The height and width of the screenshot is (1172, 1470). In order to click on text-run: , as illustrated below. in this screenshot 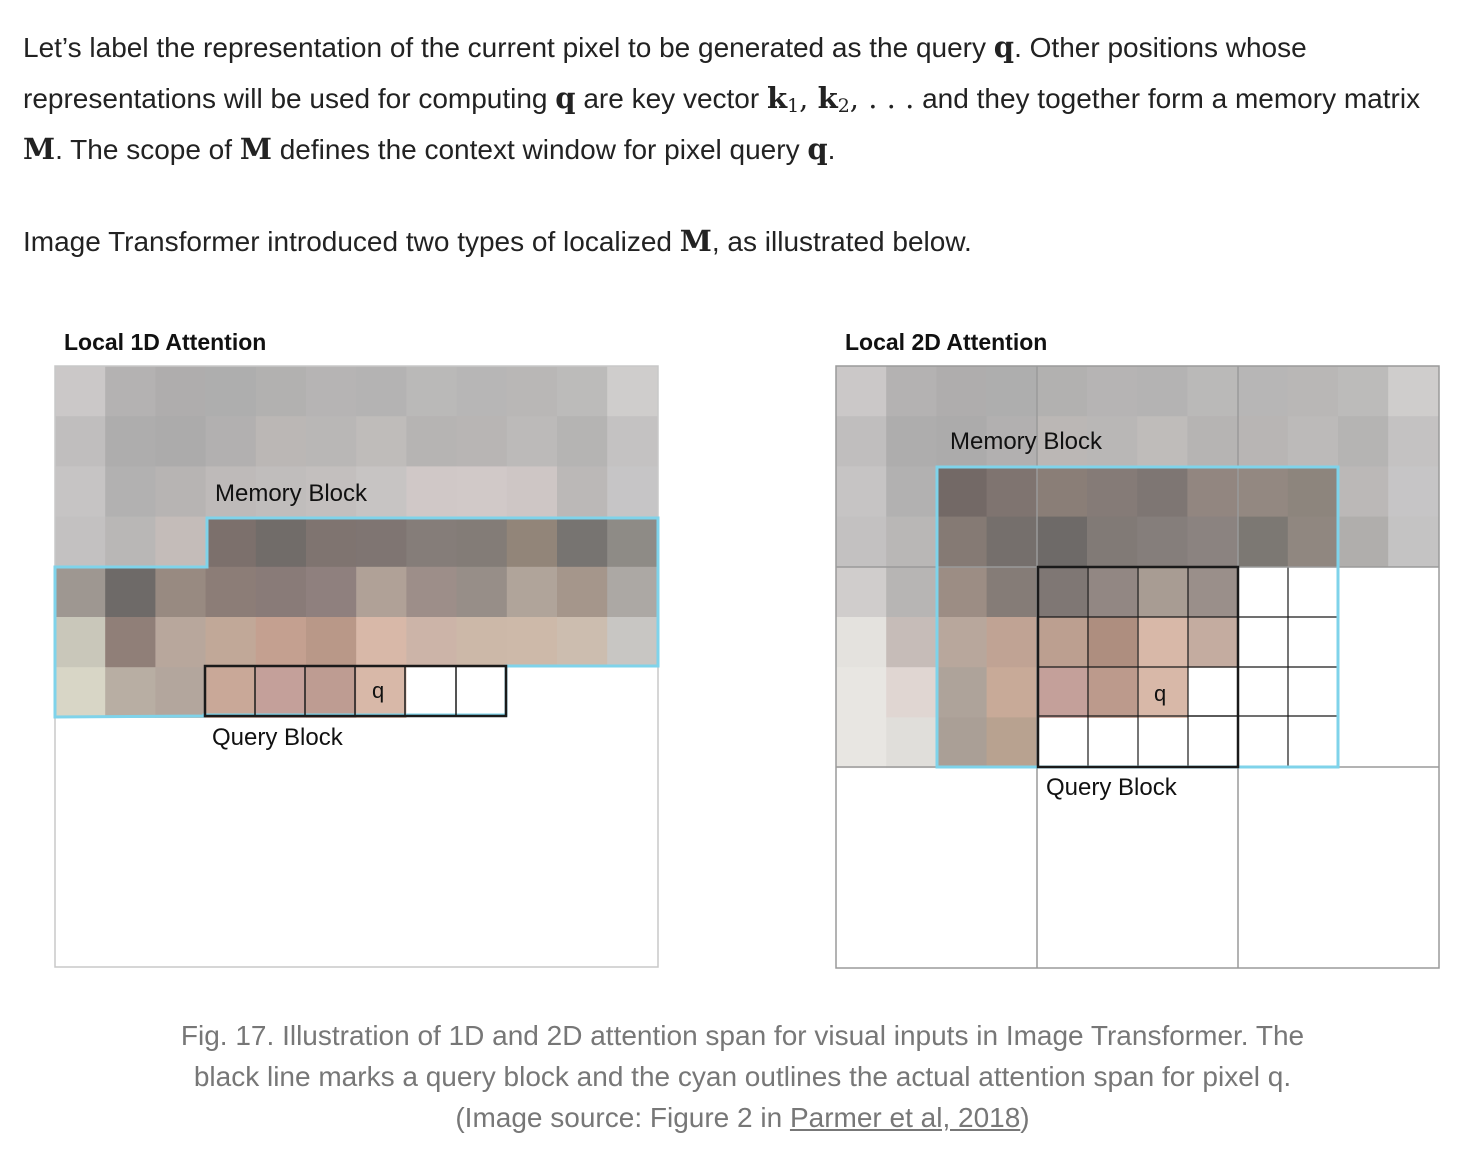, I will do `click(841, 241)`.